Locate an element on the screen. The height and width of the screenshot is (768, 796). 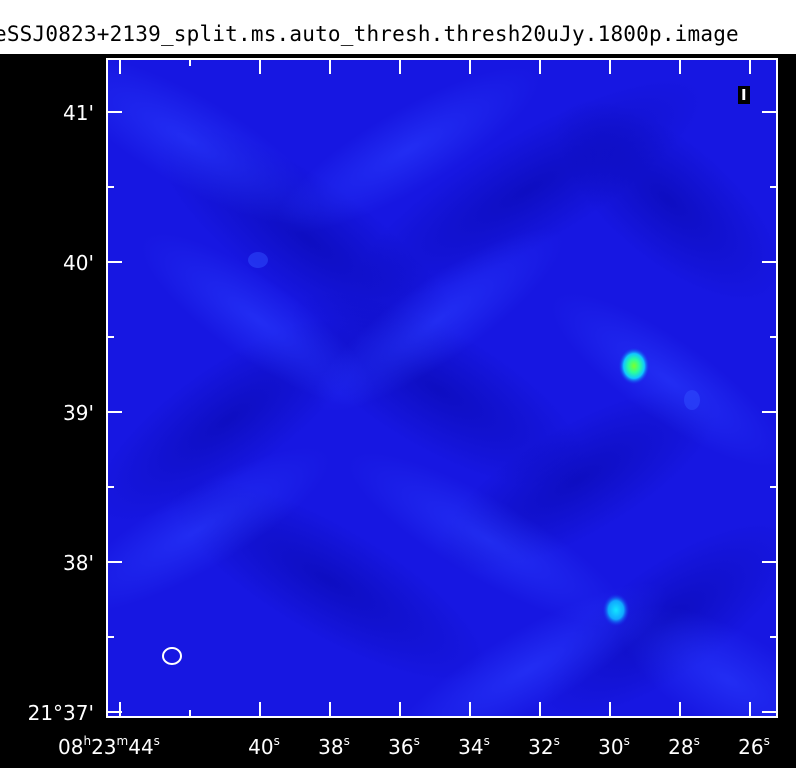
dec-label-37: 21°37' is located at coordinates (60, 713).